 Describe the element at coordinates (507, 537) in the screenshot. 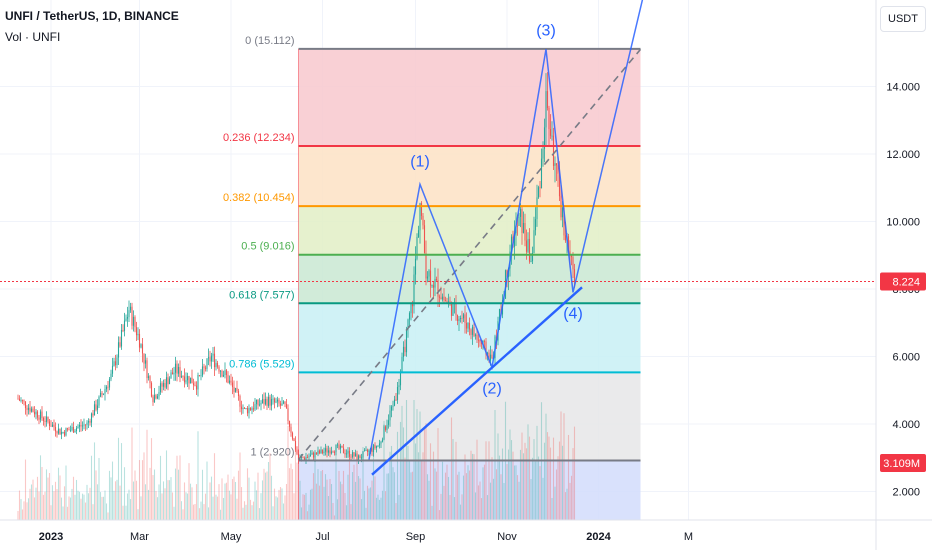

I see `x-tick-label: Nov` at that location.